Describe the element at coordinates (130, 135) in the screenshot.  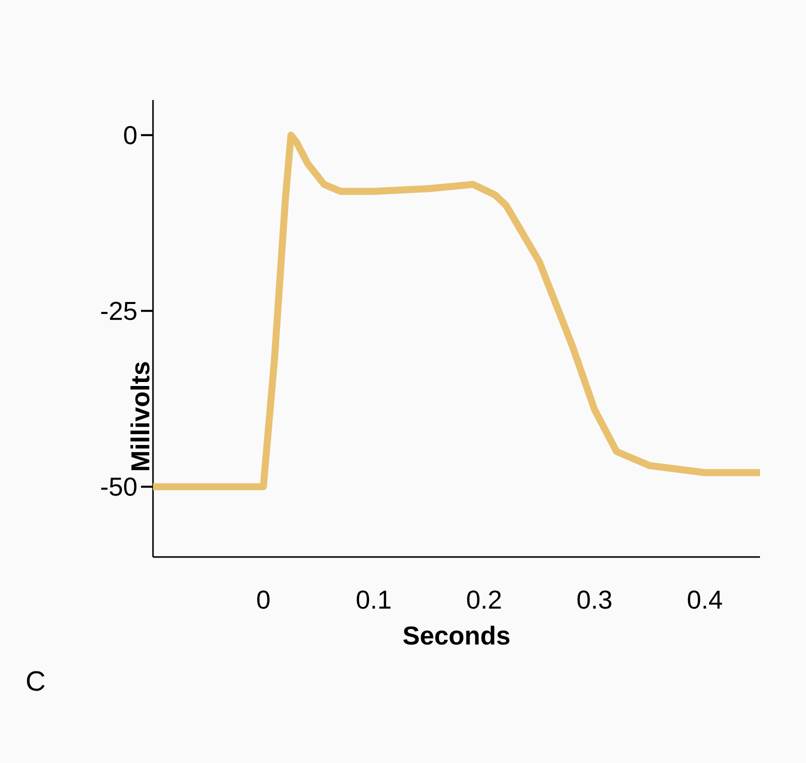
I see `y-tick-label: 0` at that location.